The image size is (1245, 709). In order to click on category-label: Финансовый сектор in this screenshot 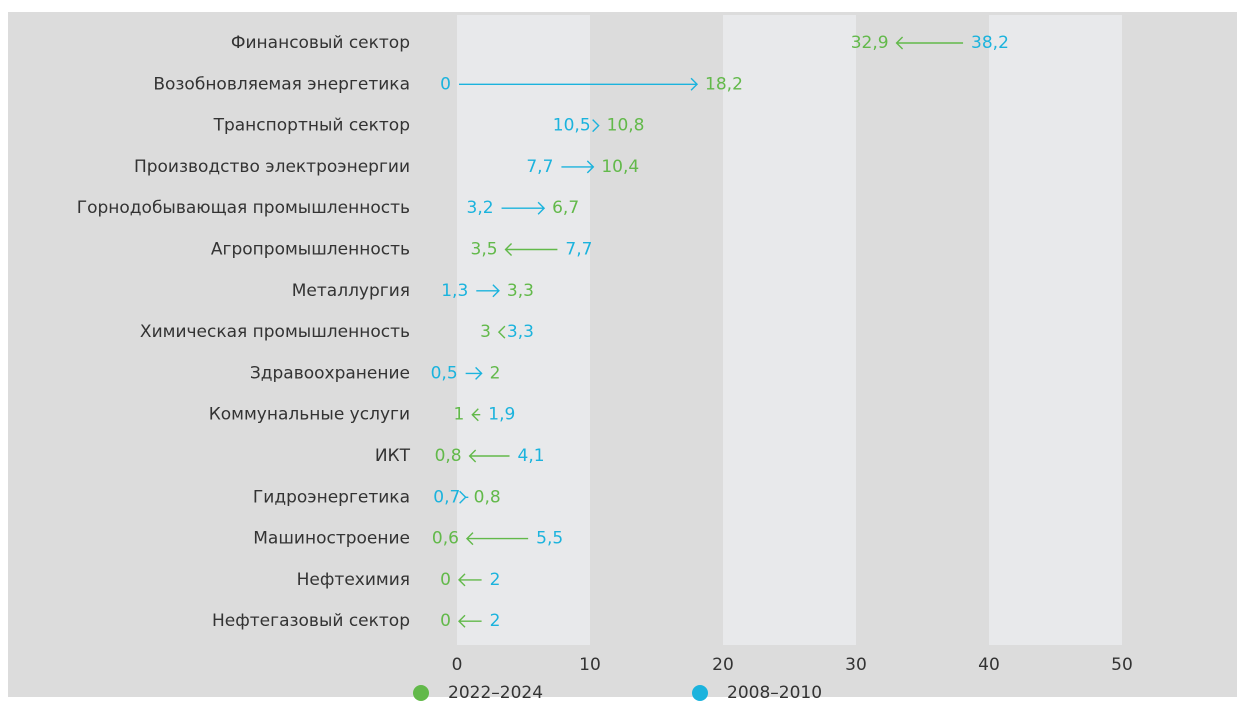, I will do `click(320, 43)`.